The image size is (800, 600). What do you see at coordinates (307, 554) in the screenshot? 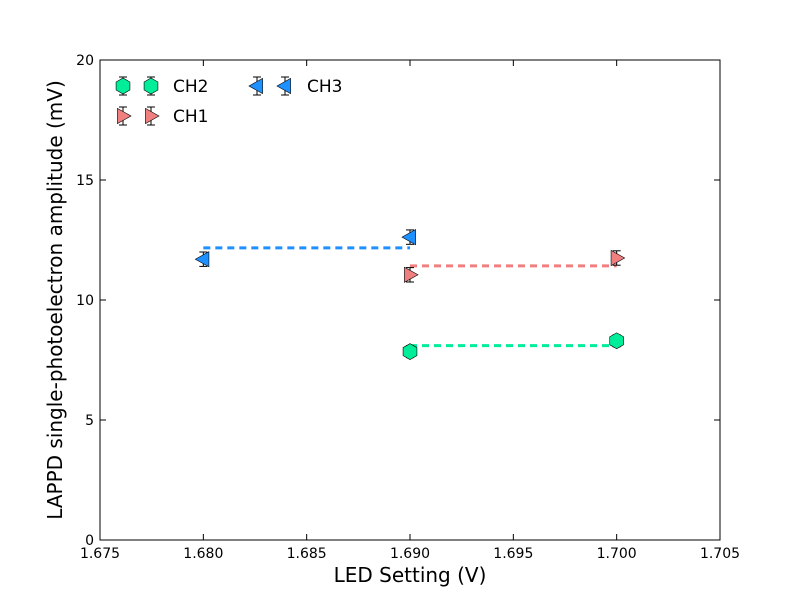
I see `x-tick-label: 1.685` at bounding box center [307, 554].